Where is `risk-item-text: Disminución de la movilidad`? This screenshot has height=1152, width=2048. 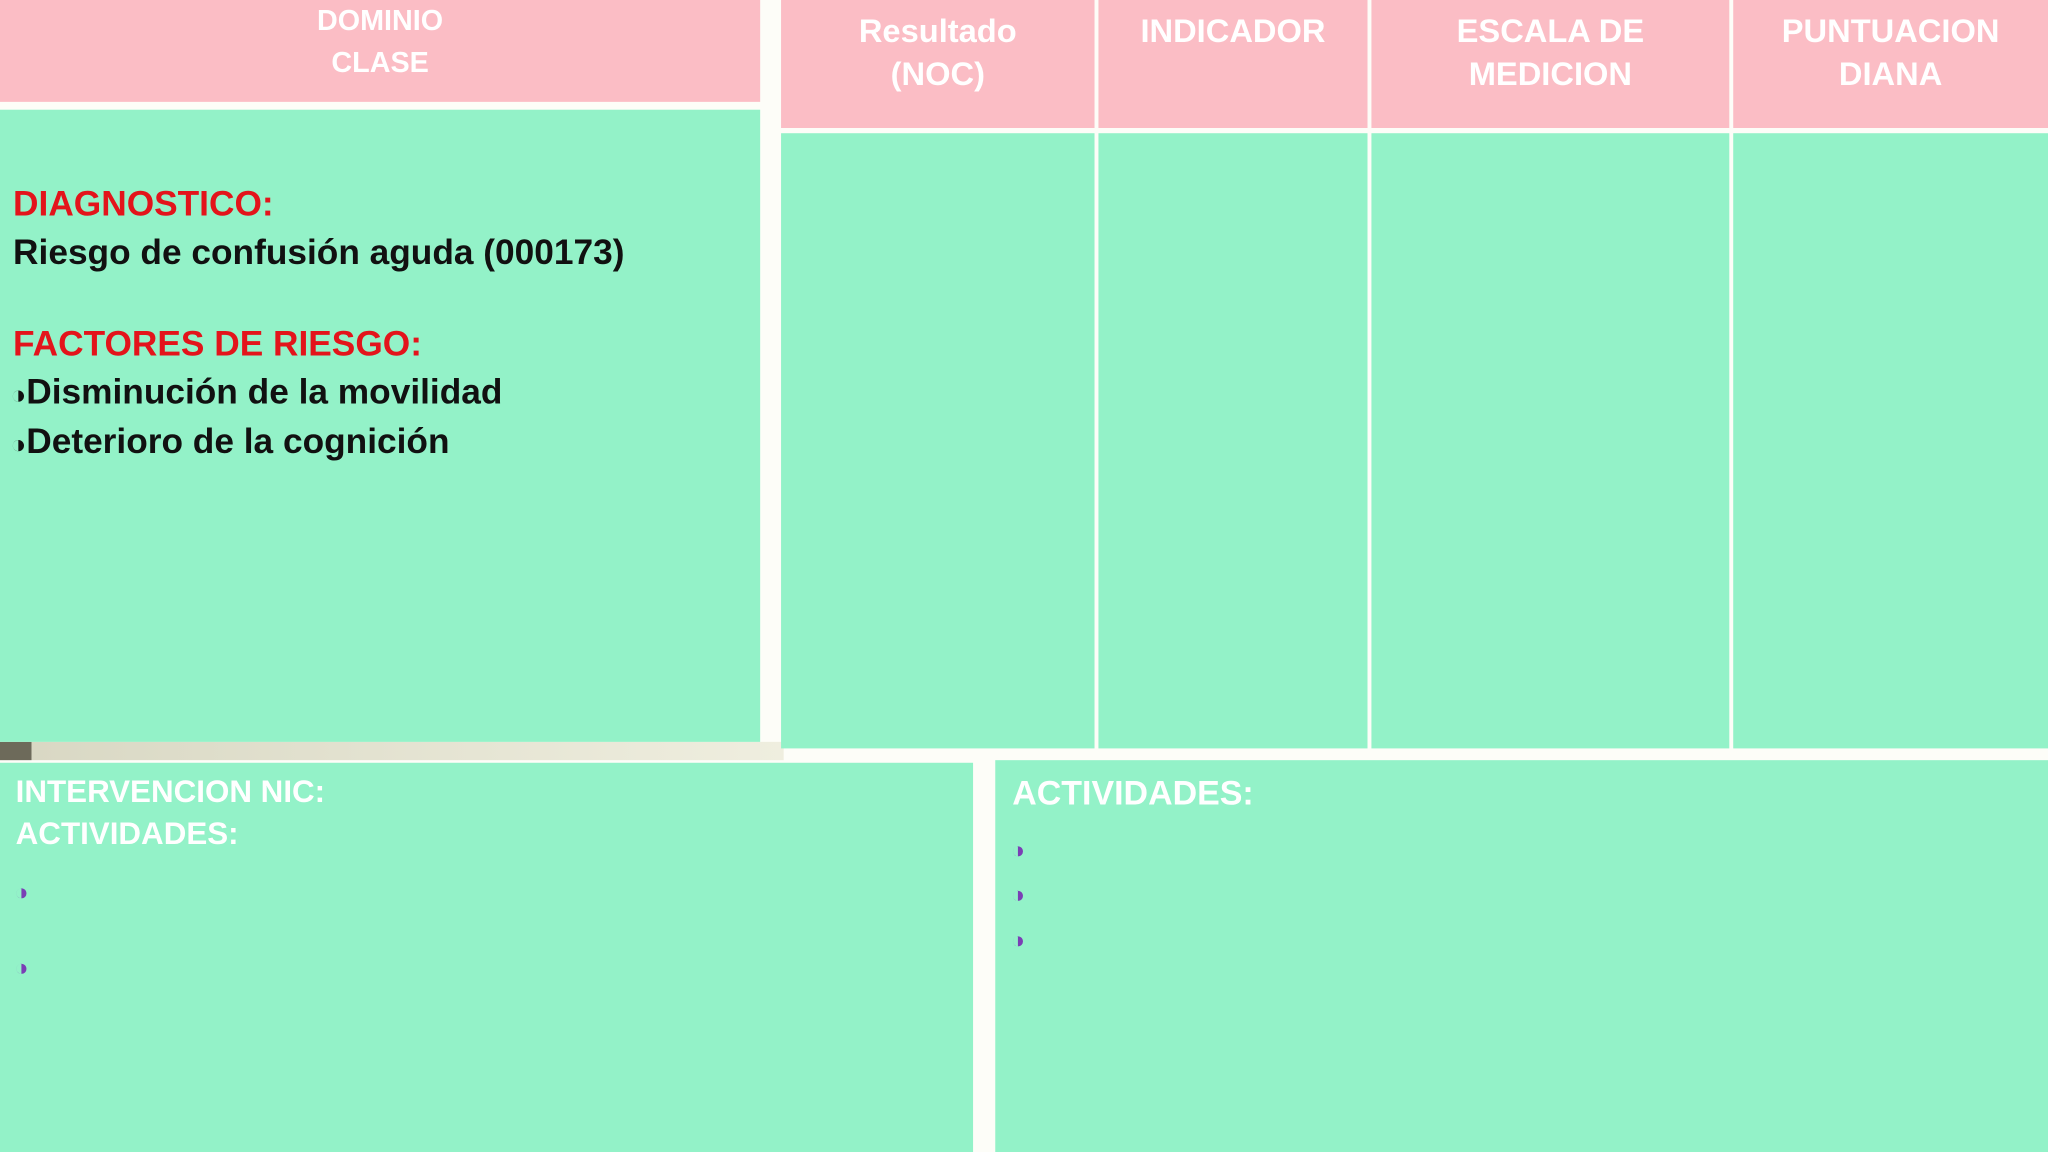
risk-item-text: Disminución de la movilidad is located at coordinates (264, 392).